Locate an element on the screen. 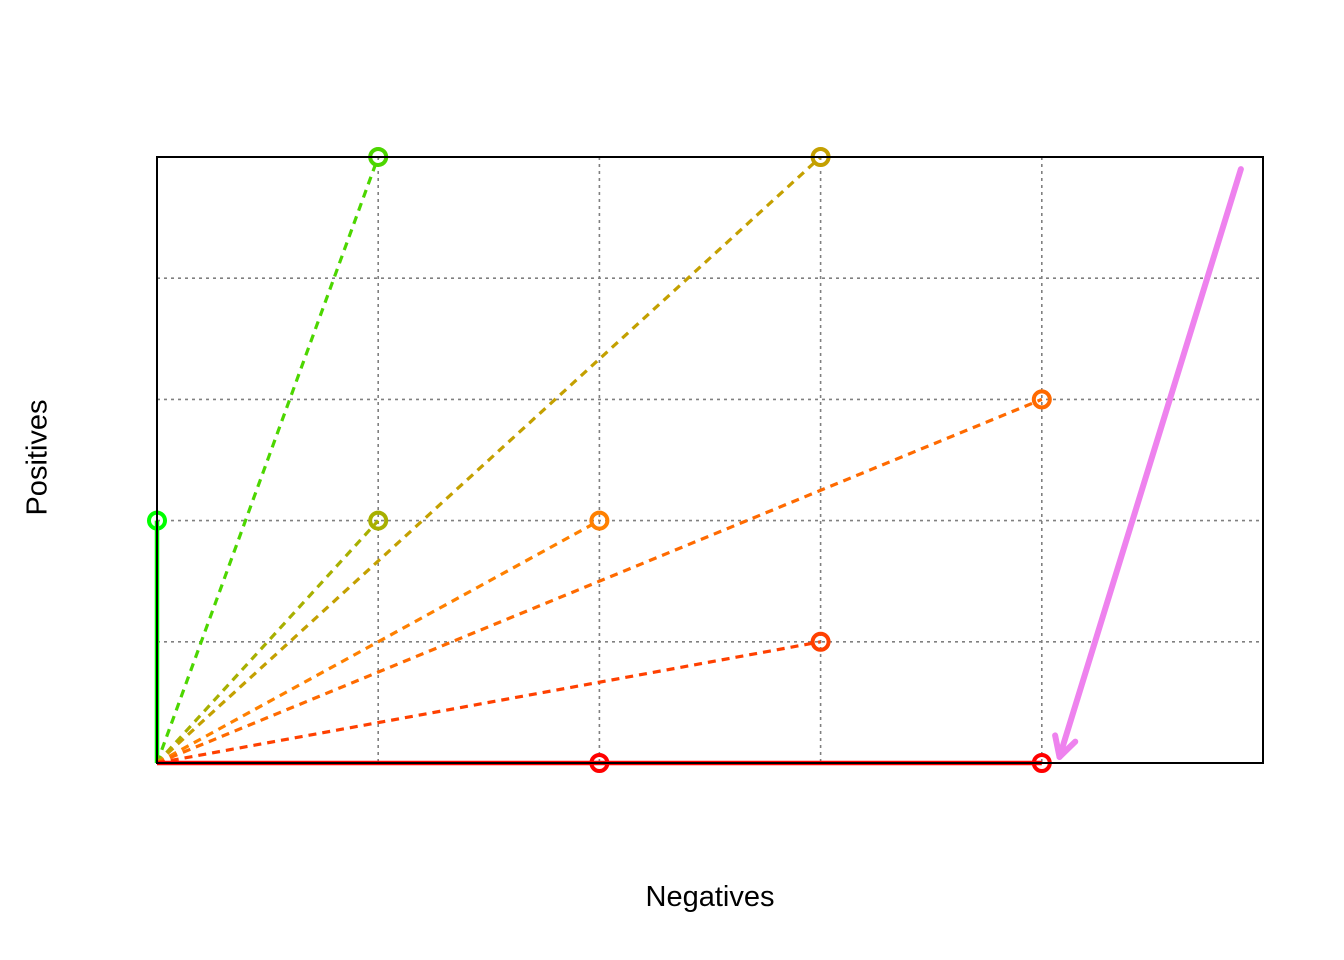 The image size is (1344, 960). arrow-shaft is located at coordinates (1150, 463).